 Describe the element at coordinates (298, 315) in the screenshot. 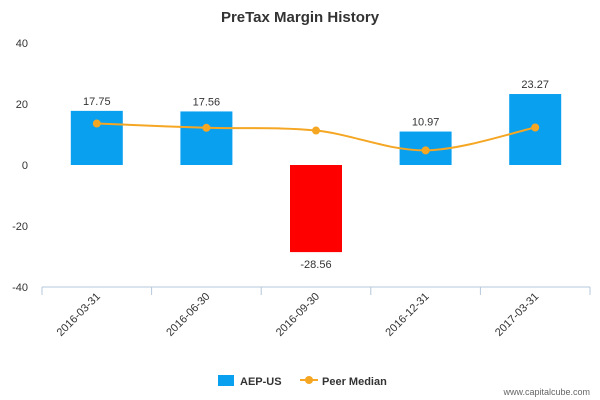

I see `x-tick-label: 2016-09-30` at that location.